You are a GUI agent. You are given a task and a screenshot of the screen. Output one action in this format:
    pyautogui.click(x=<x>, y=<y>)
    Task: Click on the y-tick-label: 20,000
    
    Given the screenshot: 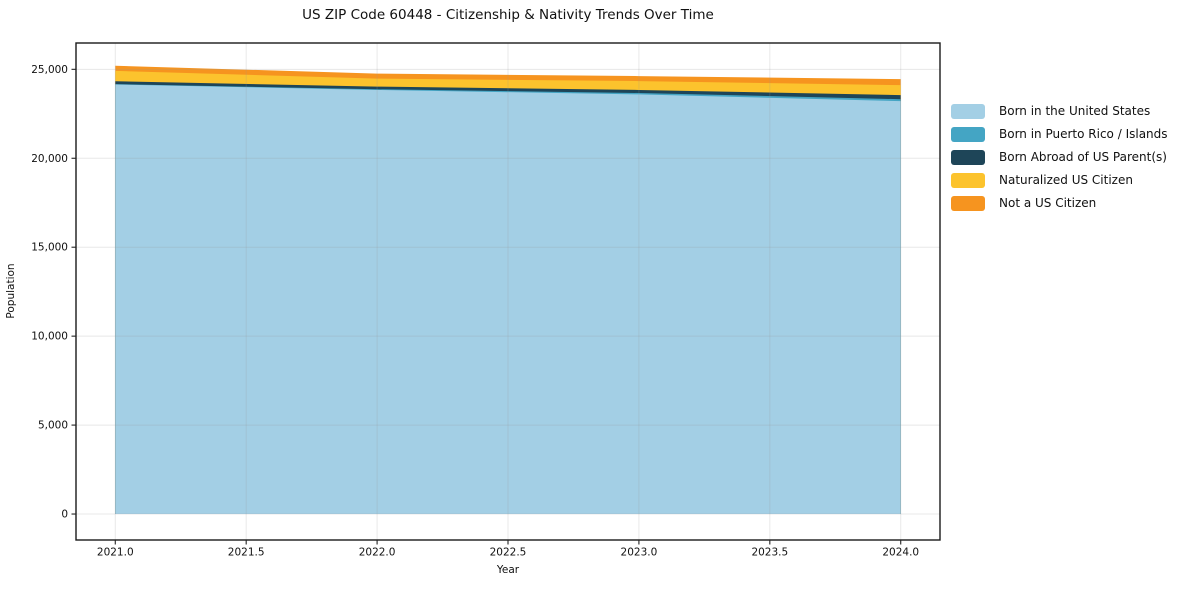 What is the action you would take?
    pyautogui.click(x=49, y=159)
    